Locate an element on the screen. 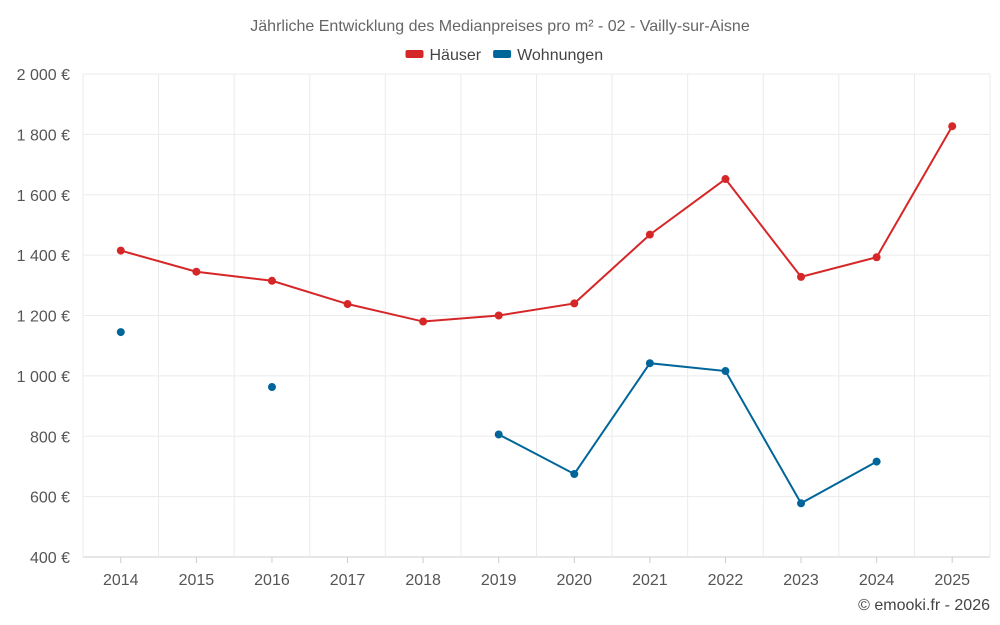  y-tick-label: 1 000 € is located at coordinates (43, 377).